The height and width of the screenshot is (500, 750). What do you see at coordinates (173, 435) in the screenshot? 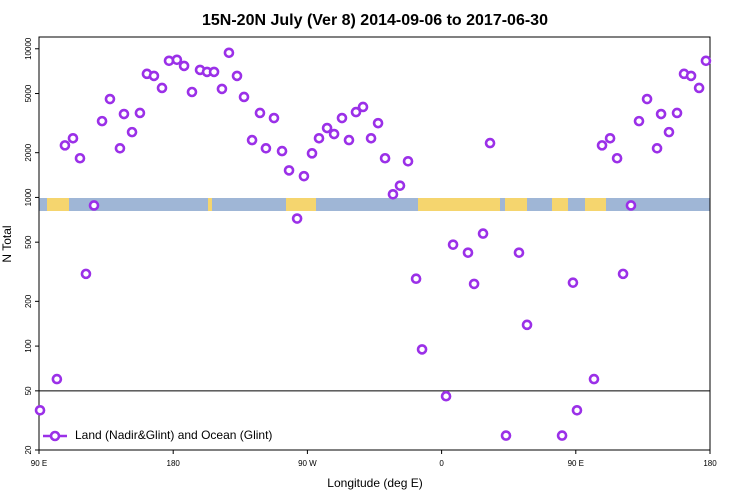
I see `legend-label: Land (Nadir&Glint) and Ocean (Glint)` at bounding box center [173, 435].